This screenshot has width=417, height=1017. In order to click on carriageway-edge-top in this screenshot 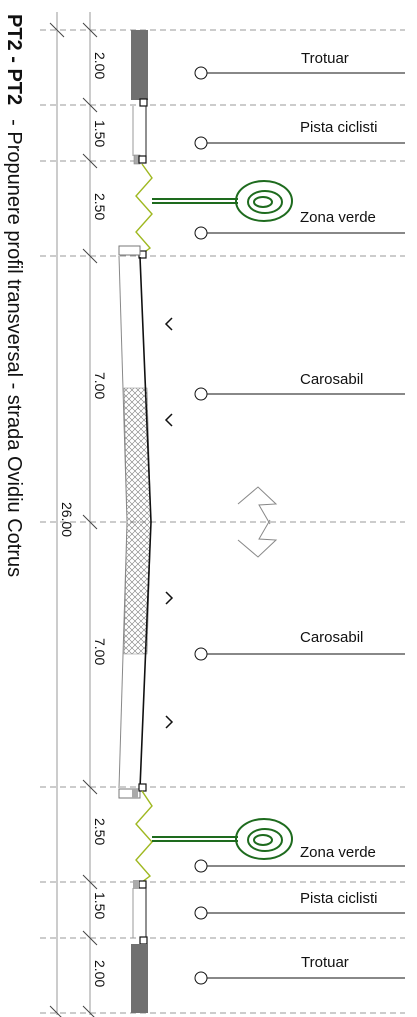, I will do `click(129, 250)`.